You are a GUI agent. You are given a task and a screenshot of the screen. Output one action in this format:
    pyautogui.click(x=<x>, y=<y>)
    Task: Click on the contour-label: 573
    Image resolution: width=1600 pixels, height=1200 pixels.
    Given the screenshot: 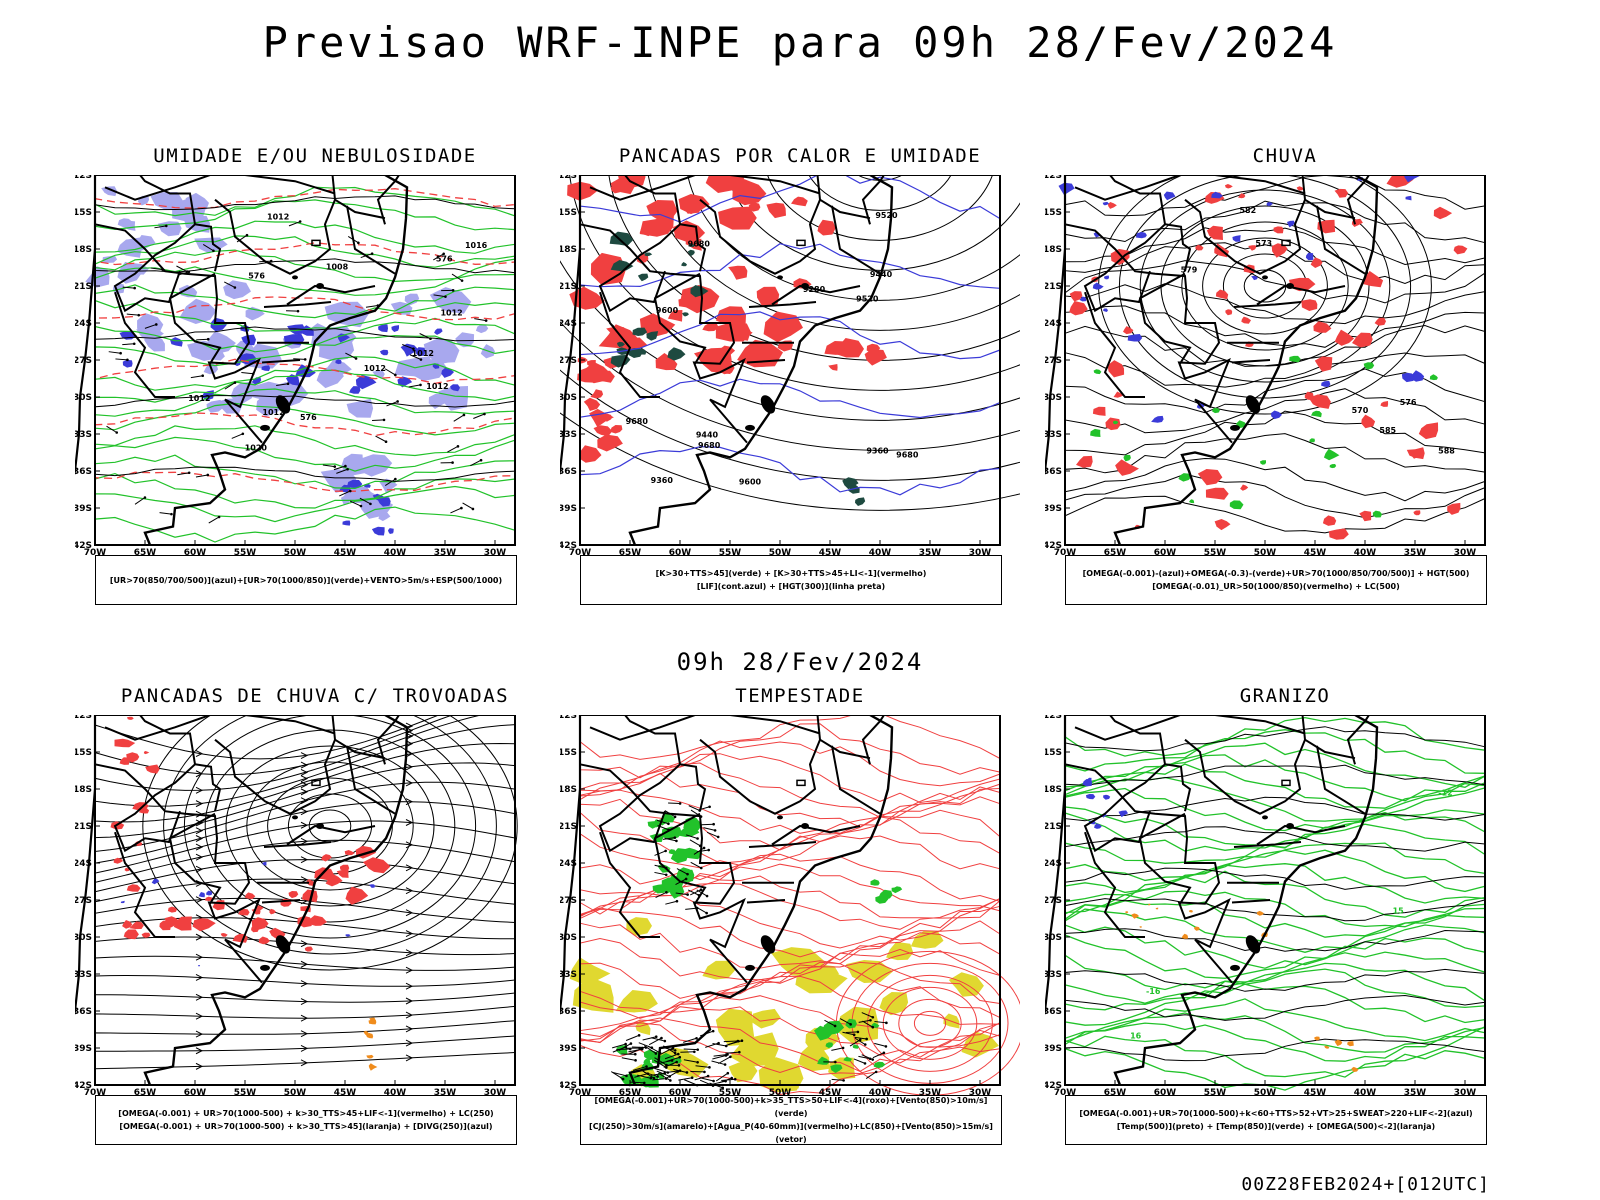 What is the action you would take?
    pyautogui.click(x=1263, y=243)
    